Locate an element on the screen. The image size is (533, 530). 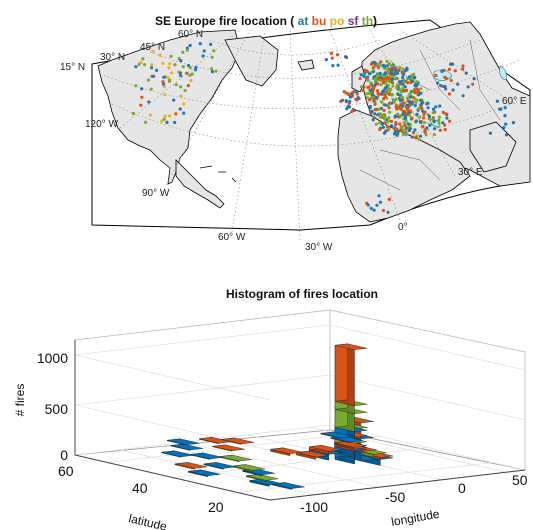
land-caribbean is located at coordinates (218, 174).